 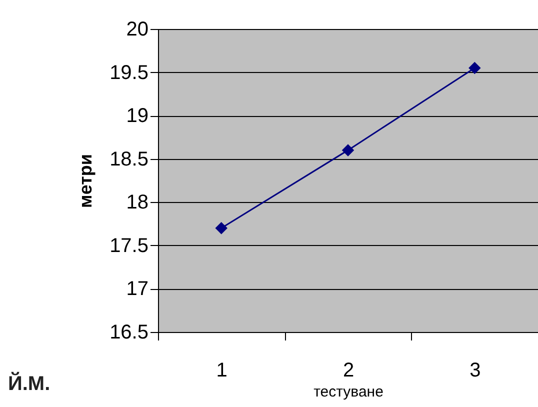 What do you see at coordinates (129, 245) in the screenshot?
I see `y-tick-label: 17.5` at bounding box center [129, 245].